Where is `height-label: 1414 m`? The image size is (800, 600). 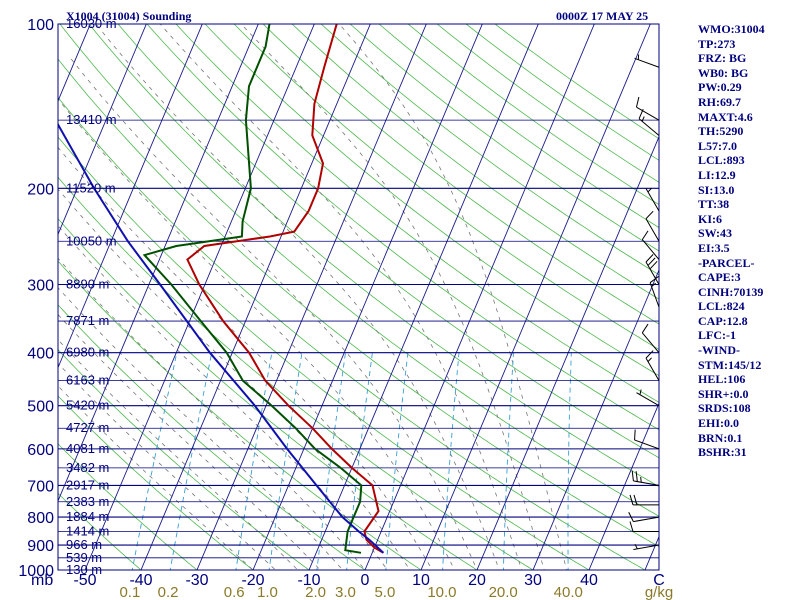 height-label: 1414 m is located at coordinates (87, 530).